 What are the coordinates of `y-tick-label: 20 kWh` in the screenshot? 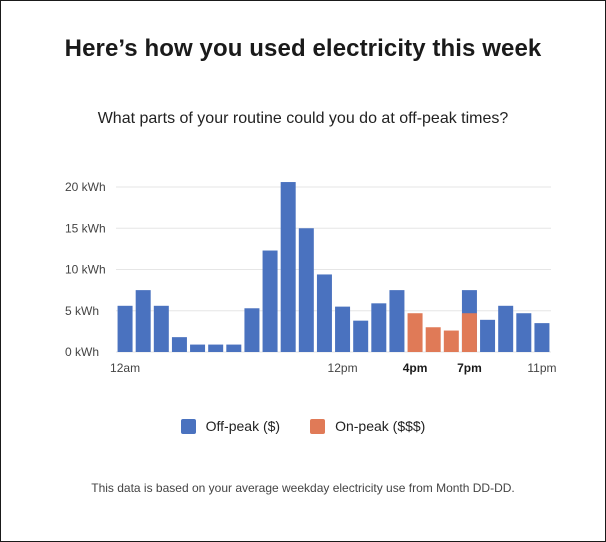 It's located at (85, 187).